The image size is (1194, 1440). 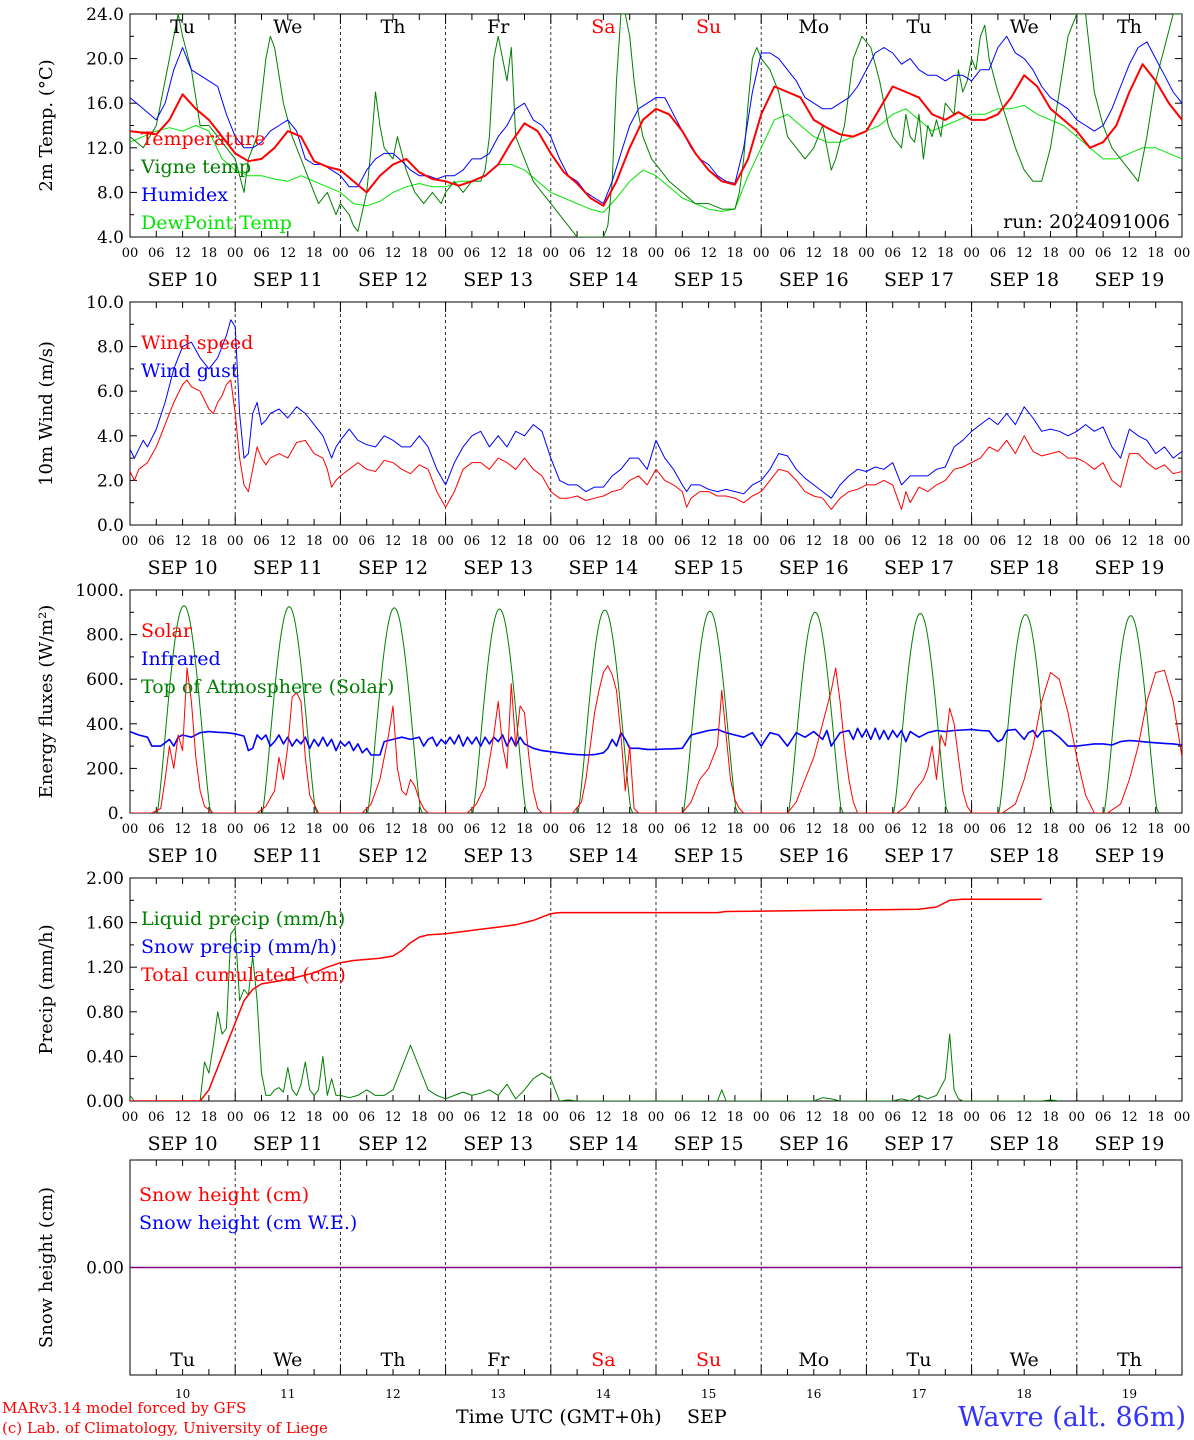 I want to click on legend-entry: Solar, so click(x=167, y=631).